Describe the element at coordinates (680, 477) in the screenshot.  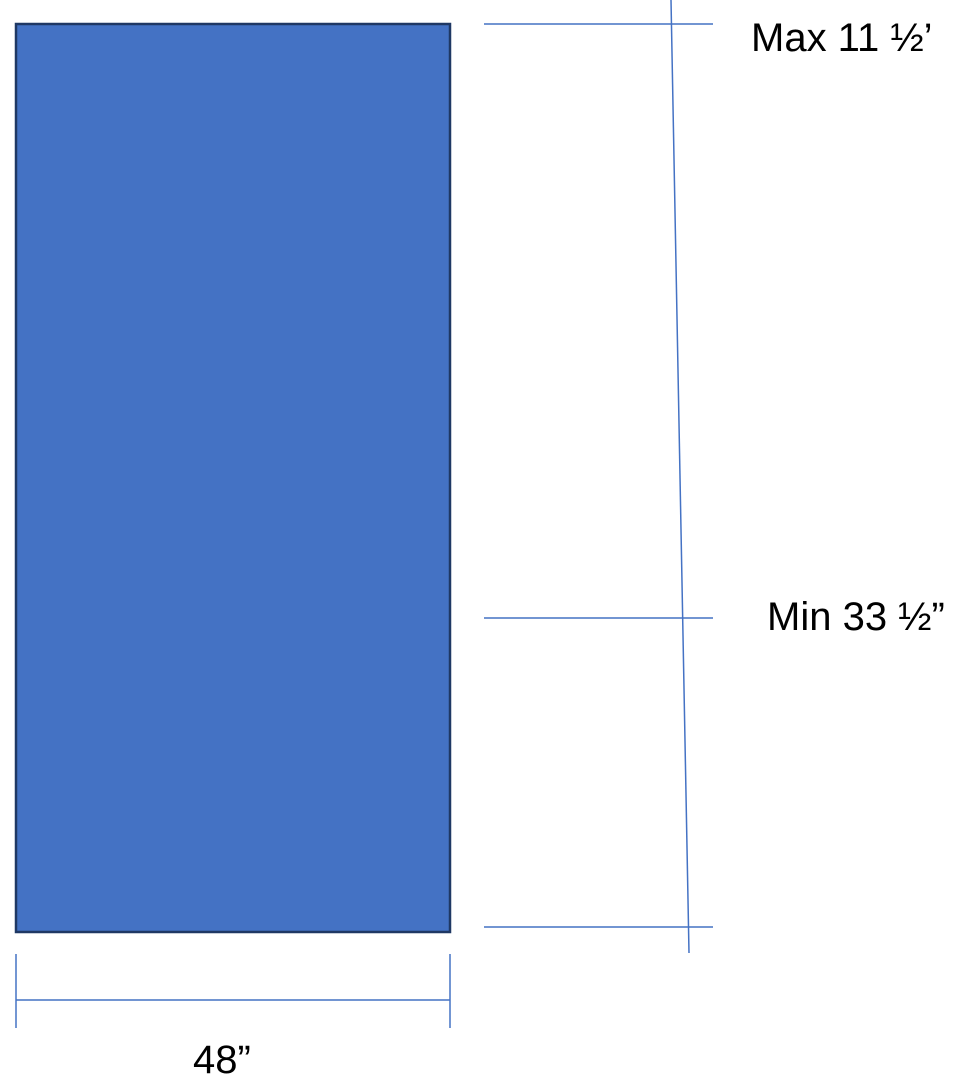
I see `height-dimension-line` at that location.